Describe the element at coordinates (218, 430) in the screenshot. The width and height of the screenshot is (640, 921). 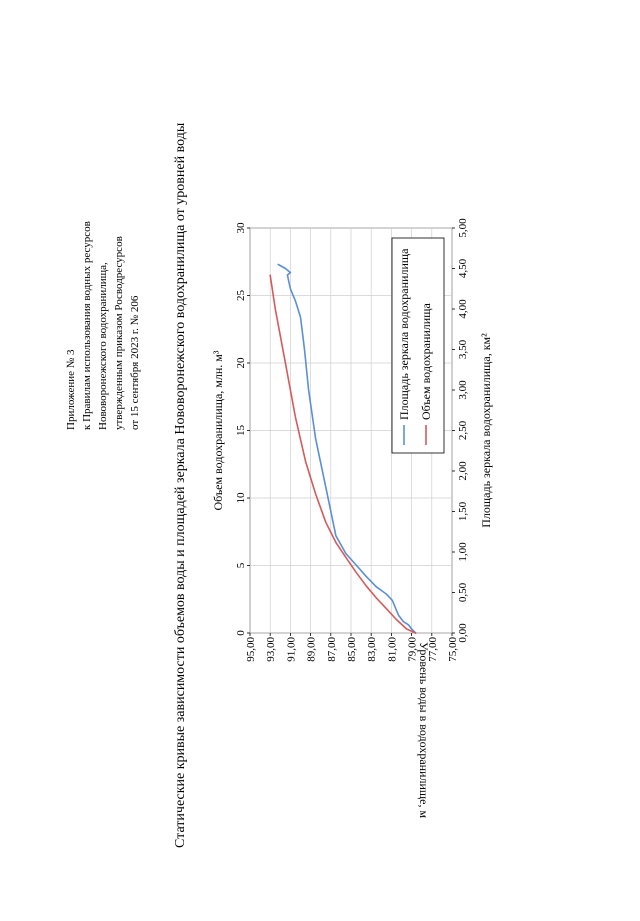
I see `volume-axis-label: Объем водохранилища, млн. м³` at that location.